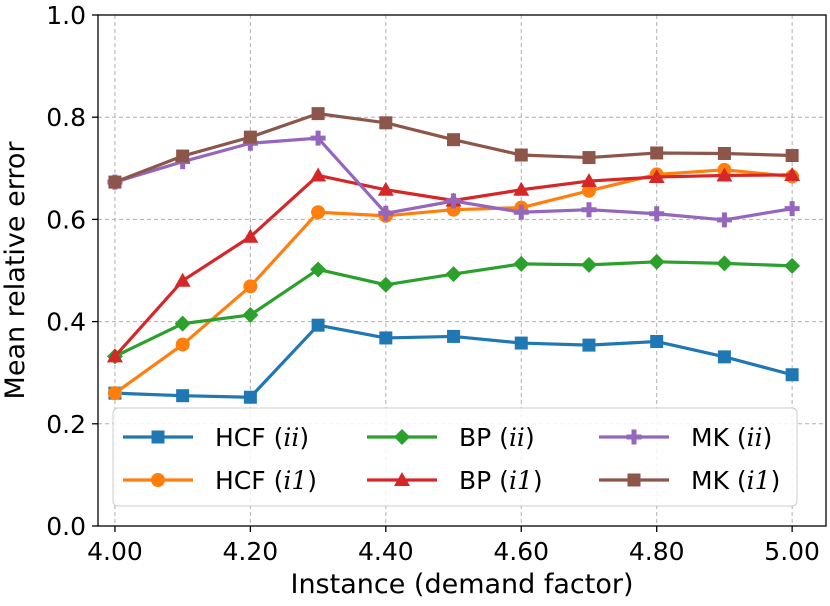 The height and width of the screenshot is (606, 830). I want to click on legend-label: BP (ii), so click(497, 437).